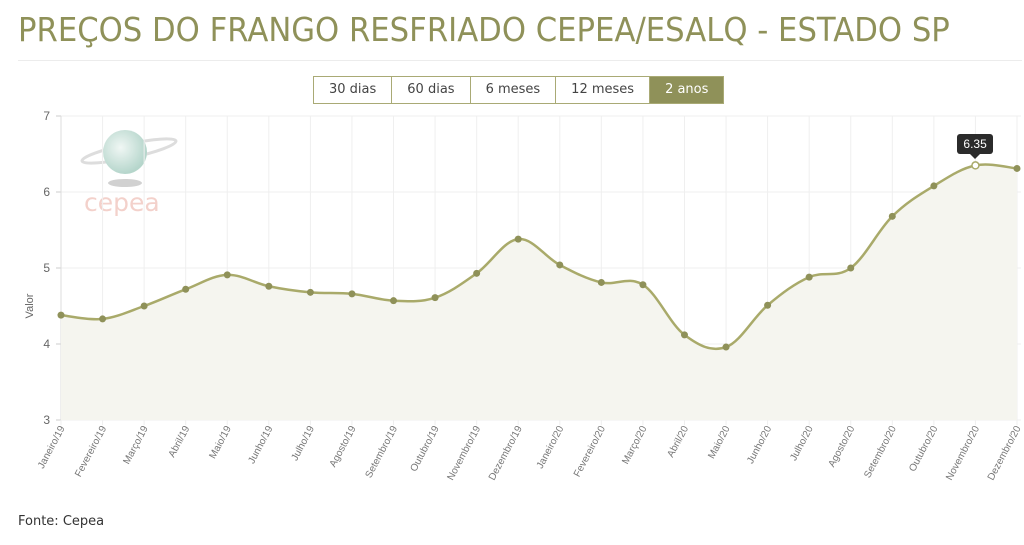 This screenshot has height=545, width=1024. I want to click on x-tick-label: Agosto/20, so click(842, 446).